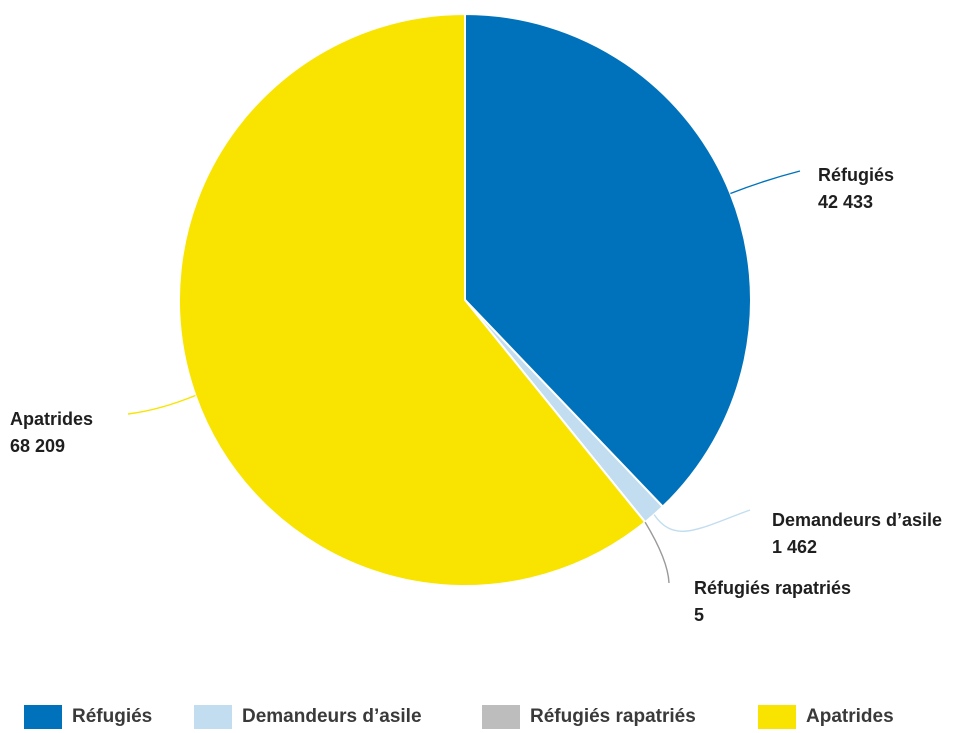 Image resolution: width=966 pixels, height=733 pixels. What do you see at coordinates (794, 547) in the screenshot?
I see `data-label-value-demandeurs: 1 462` at bounding box center [794, 547].